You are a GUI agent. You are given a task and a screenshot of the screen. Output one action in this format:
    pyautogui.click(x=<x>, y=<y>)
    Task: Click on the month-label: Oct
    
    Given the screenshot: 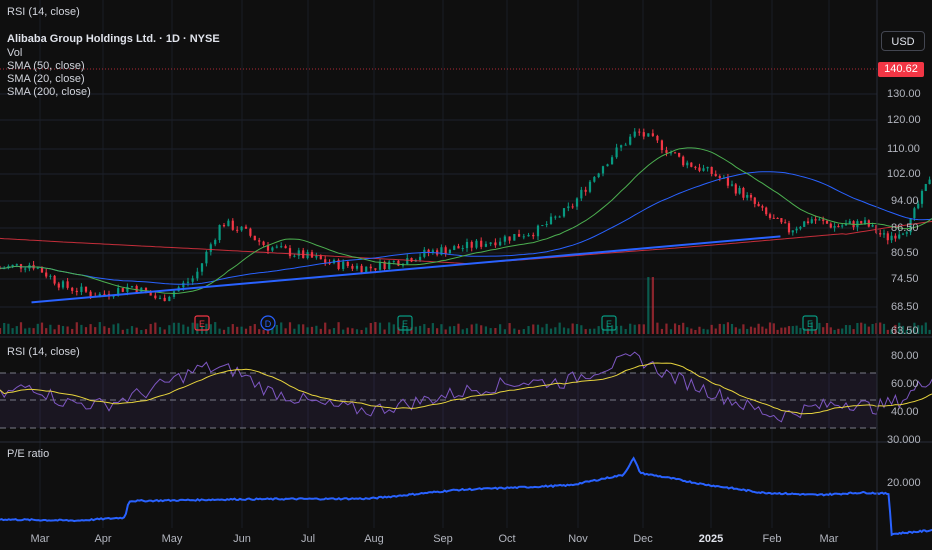 What is the action you would take?
    pyautogui.click(x=507, y=539)
    